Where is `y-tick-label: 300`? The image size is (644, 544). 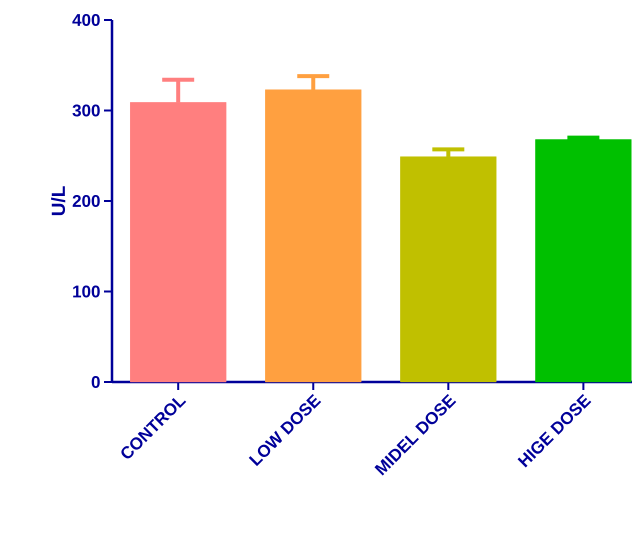
y-tick-label: 300 is located at coordinates (86, 110).